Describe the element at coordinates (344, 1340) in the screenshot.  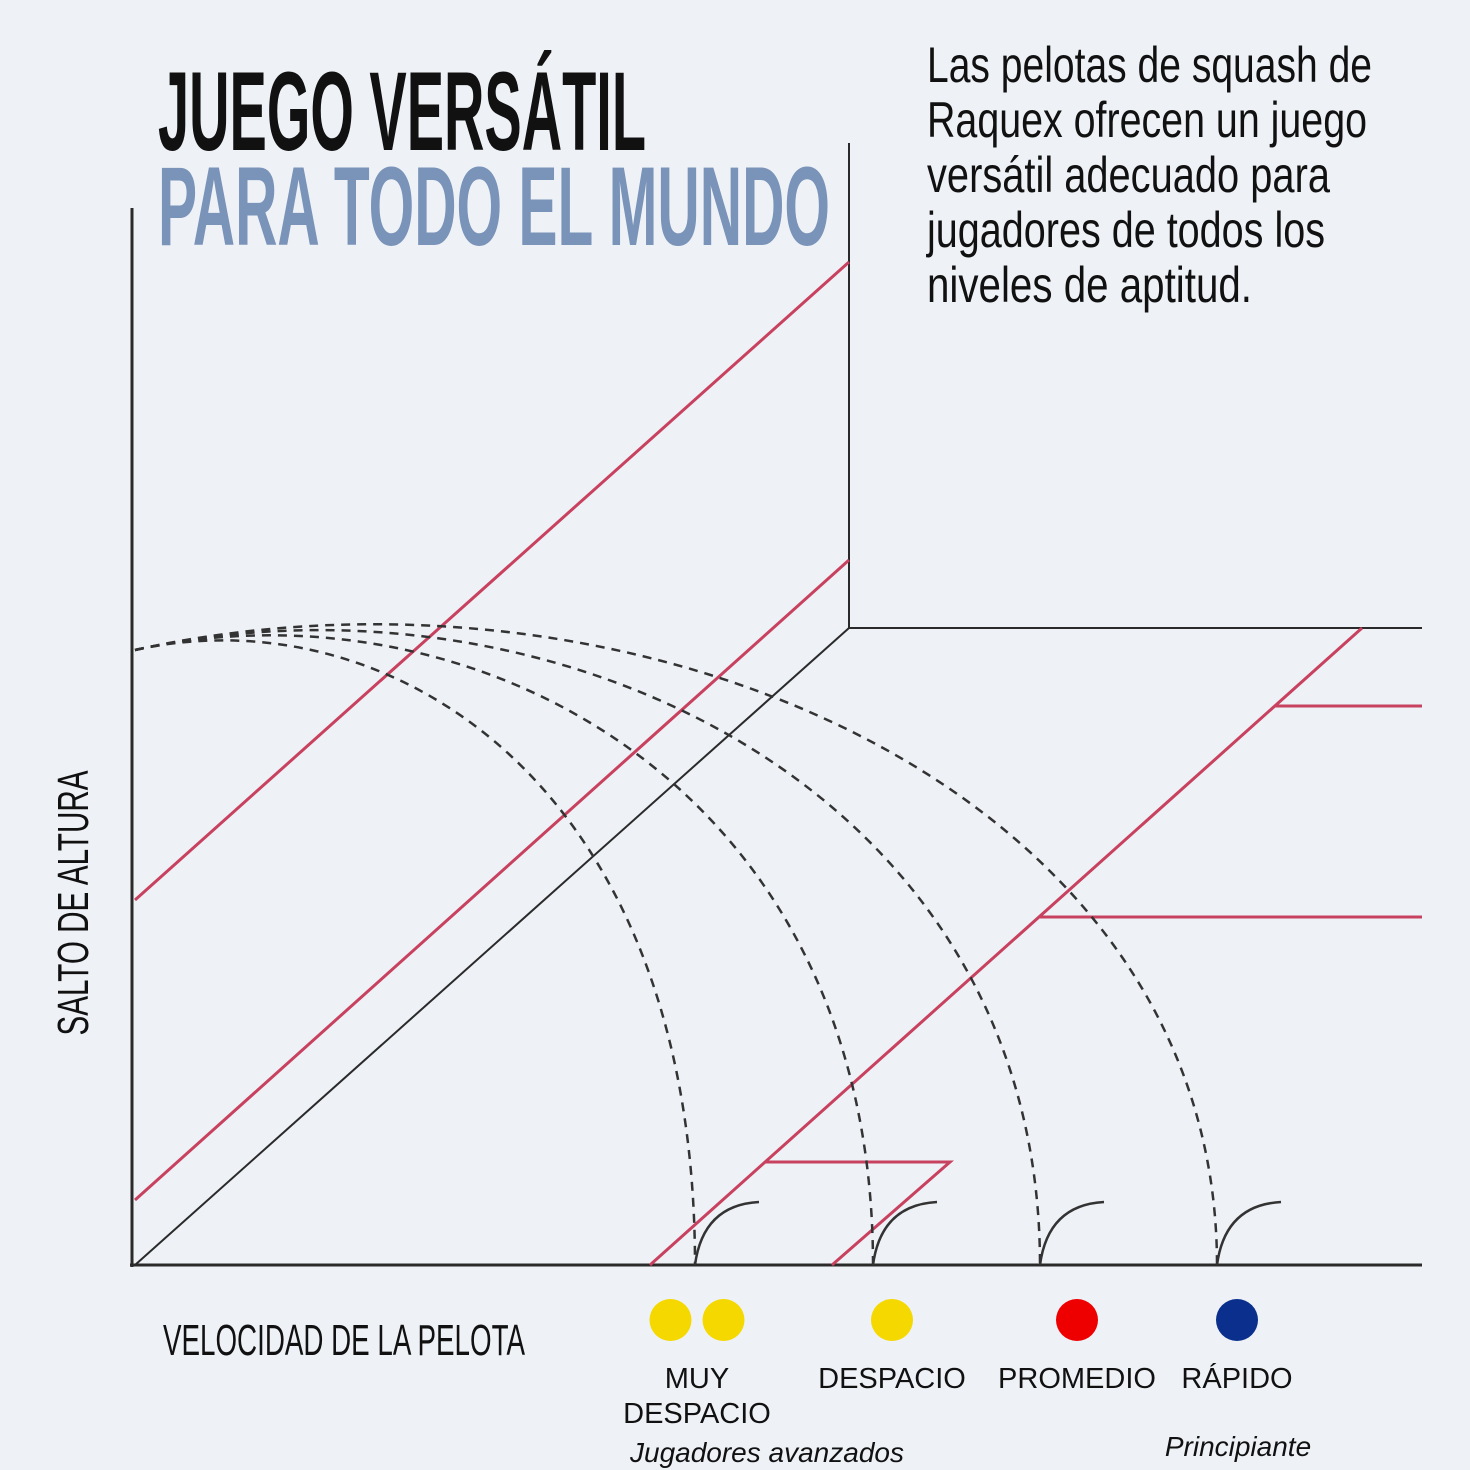
I see `x-axis-label: VELOCIDAD DE LA PELOTA` at that location.